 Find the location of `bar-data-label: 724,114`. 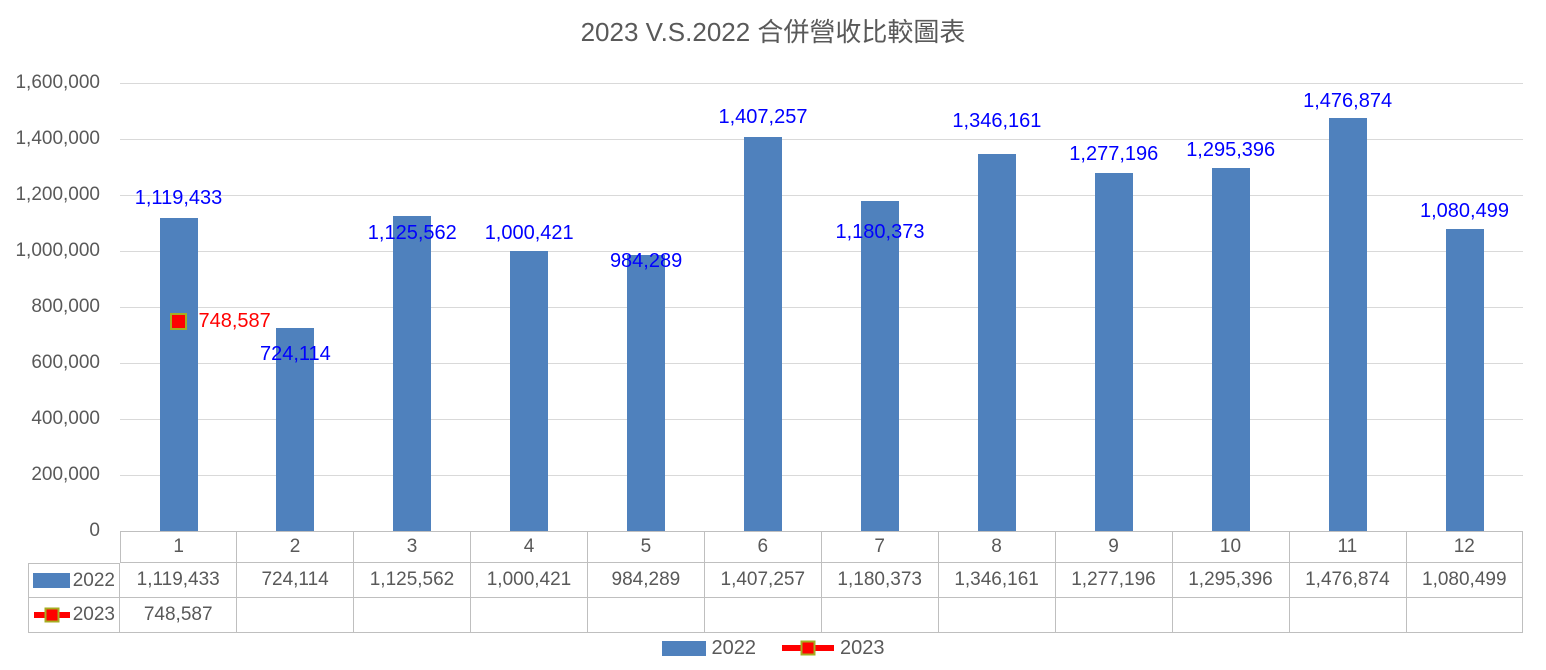

bar-data-label: 724,114 is located at coordinates (295, 354).